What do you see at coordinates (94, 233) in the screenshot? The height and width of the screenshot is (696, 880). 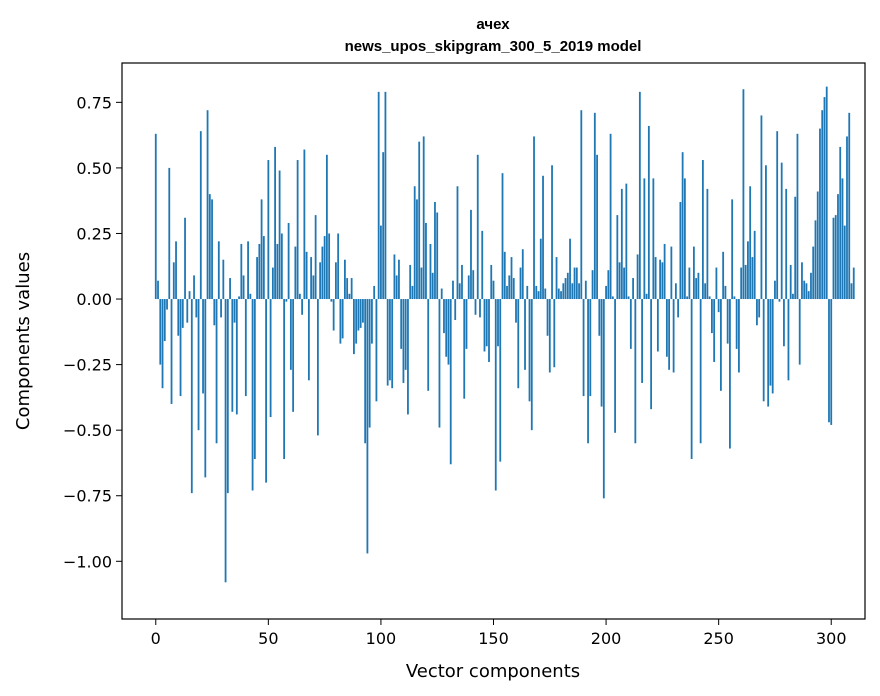 I see `y-tick-label: 0.25` at bounding box center [94, 233].